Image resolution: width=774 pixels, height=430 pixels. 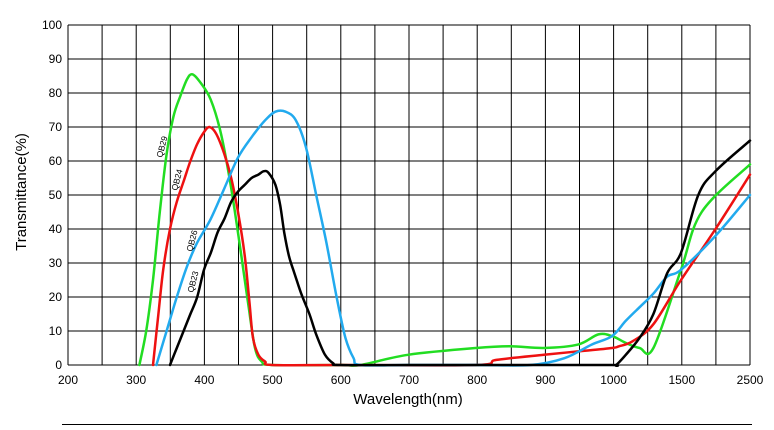 What do you see at coordinates (613, 380) in the screenshot?
I see `x-tick-label: 1000` at bounding box center [613, 380].